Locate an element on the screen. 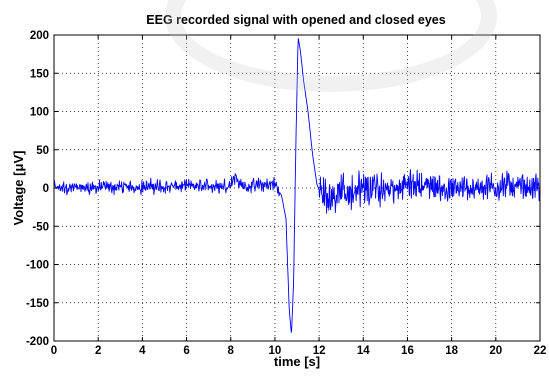 The height and width of the screenshot is (377, 549). y-tick-label: 50 is located at coordinates (42, 151).